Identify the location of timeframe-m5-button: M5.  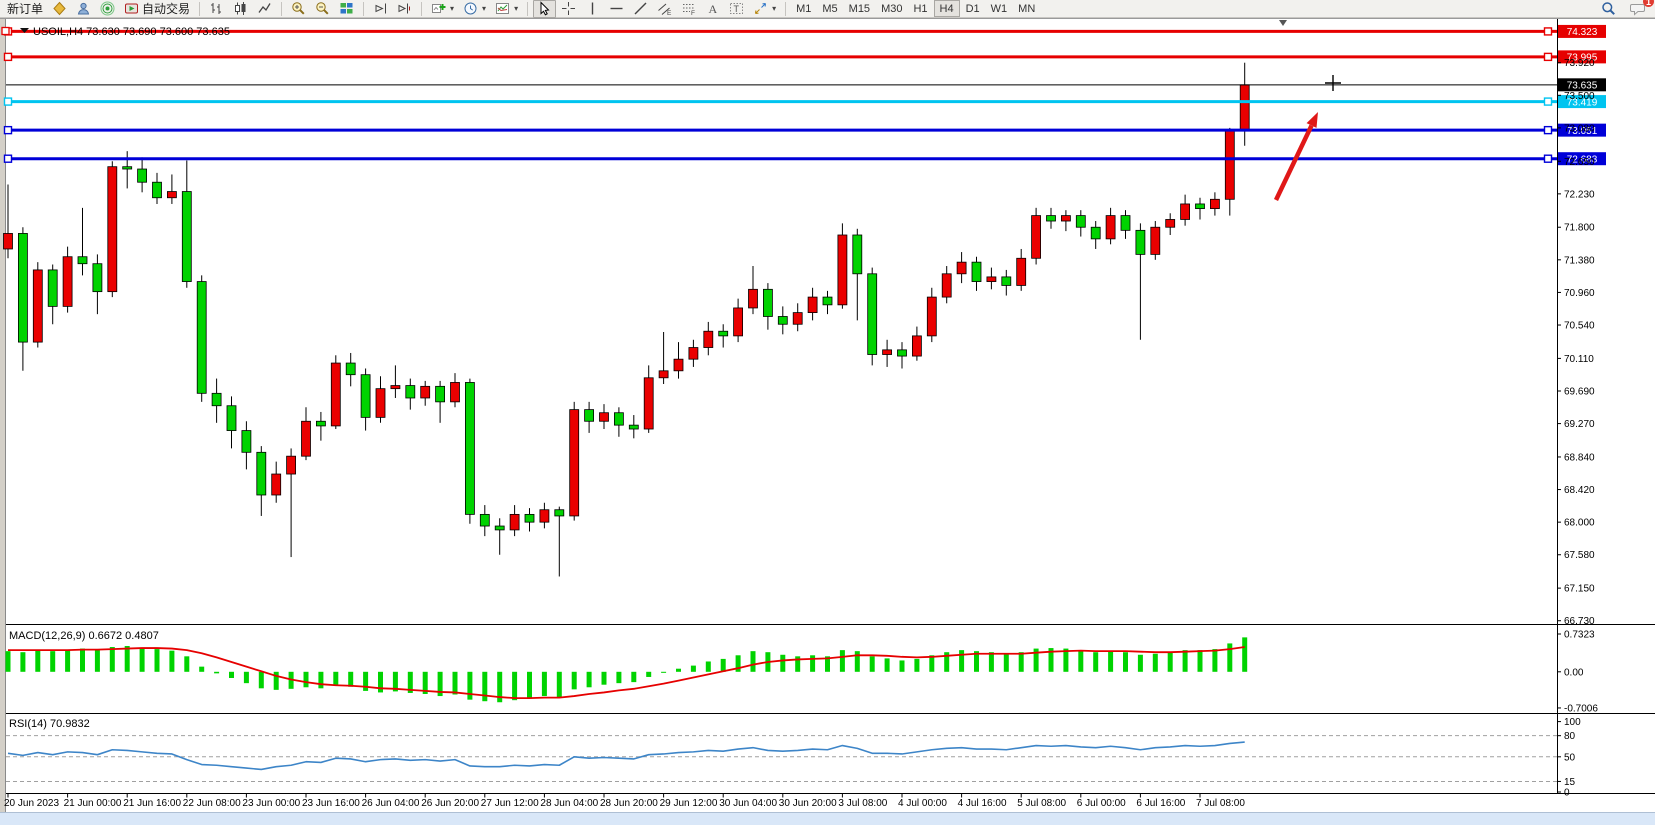
(830, 8).